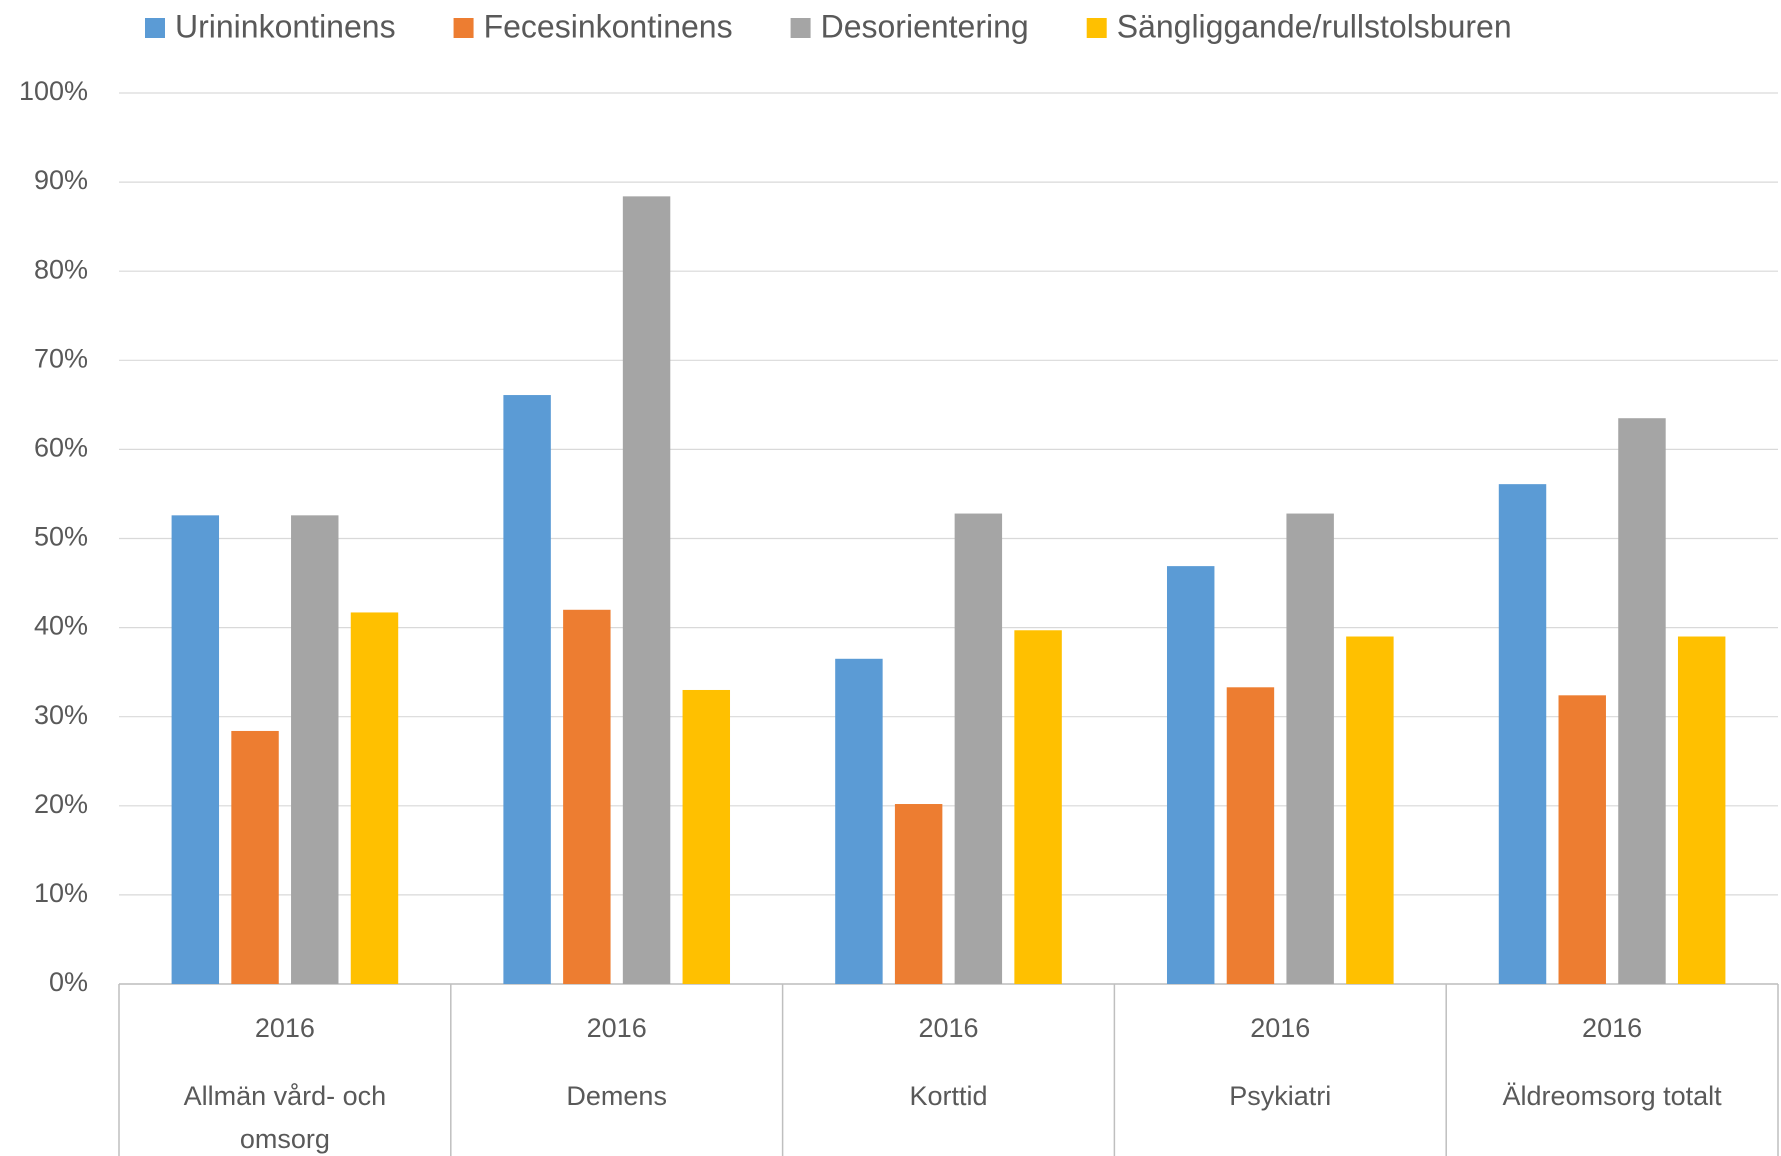 The image size is (1781, 1156). Describe the element at coordinates (61, 358) in the screenshot. I see `y-tick-label: 70%` at that location.